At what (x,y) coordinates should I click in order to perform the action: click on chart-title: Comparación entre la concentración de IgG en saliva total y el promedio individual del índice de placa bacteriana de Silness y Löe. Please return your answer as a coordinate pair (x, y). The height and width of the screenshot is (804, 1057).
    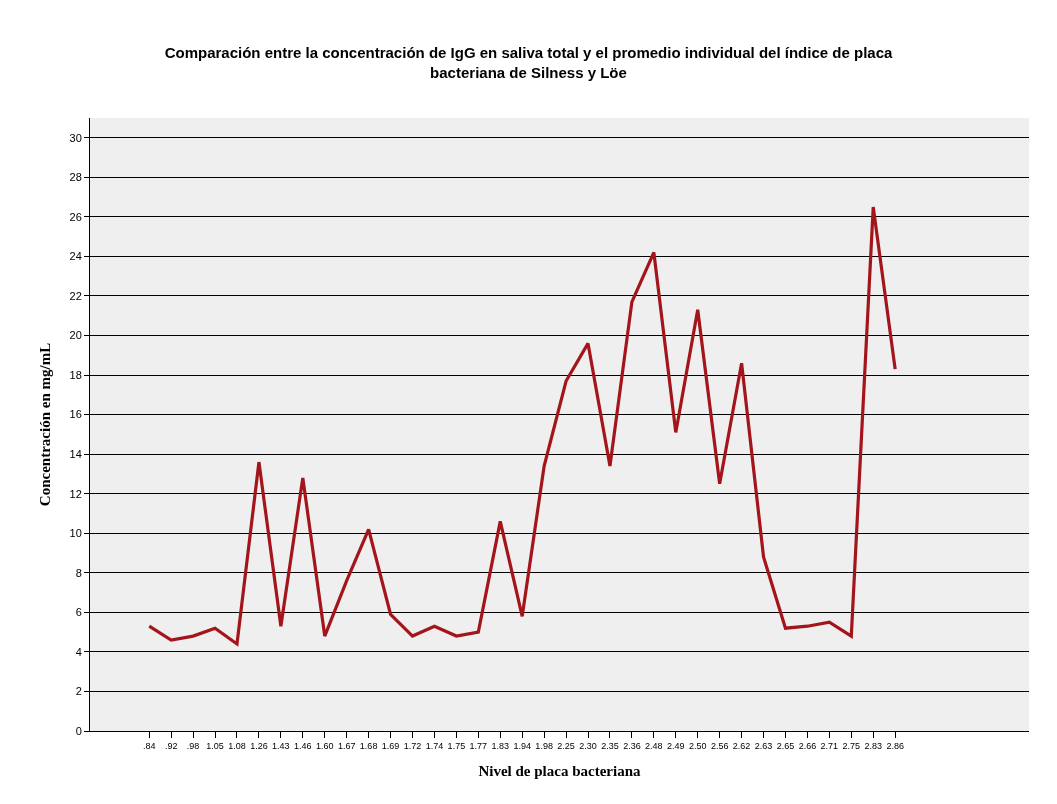
    Looking at the image, I should click on (528, 62).